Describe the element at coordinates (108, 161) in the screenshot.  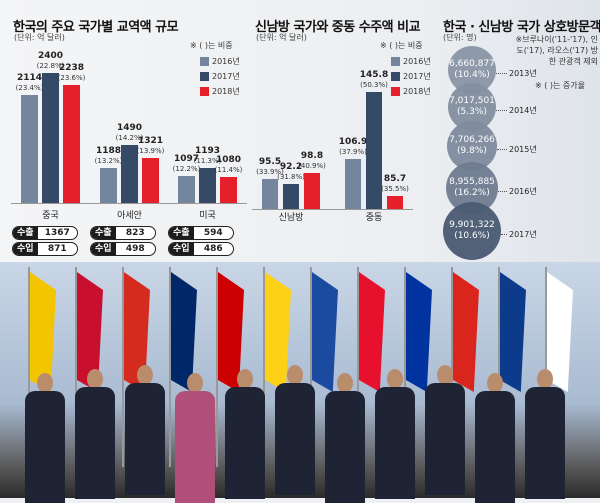
I see `share-label: (13.2%)` at that location.